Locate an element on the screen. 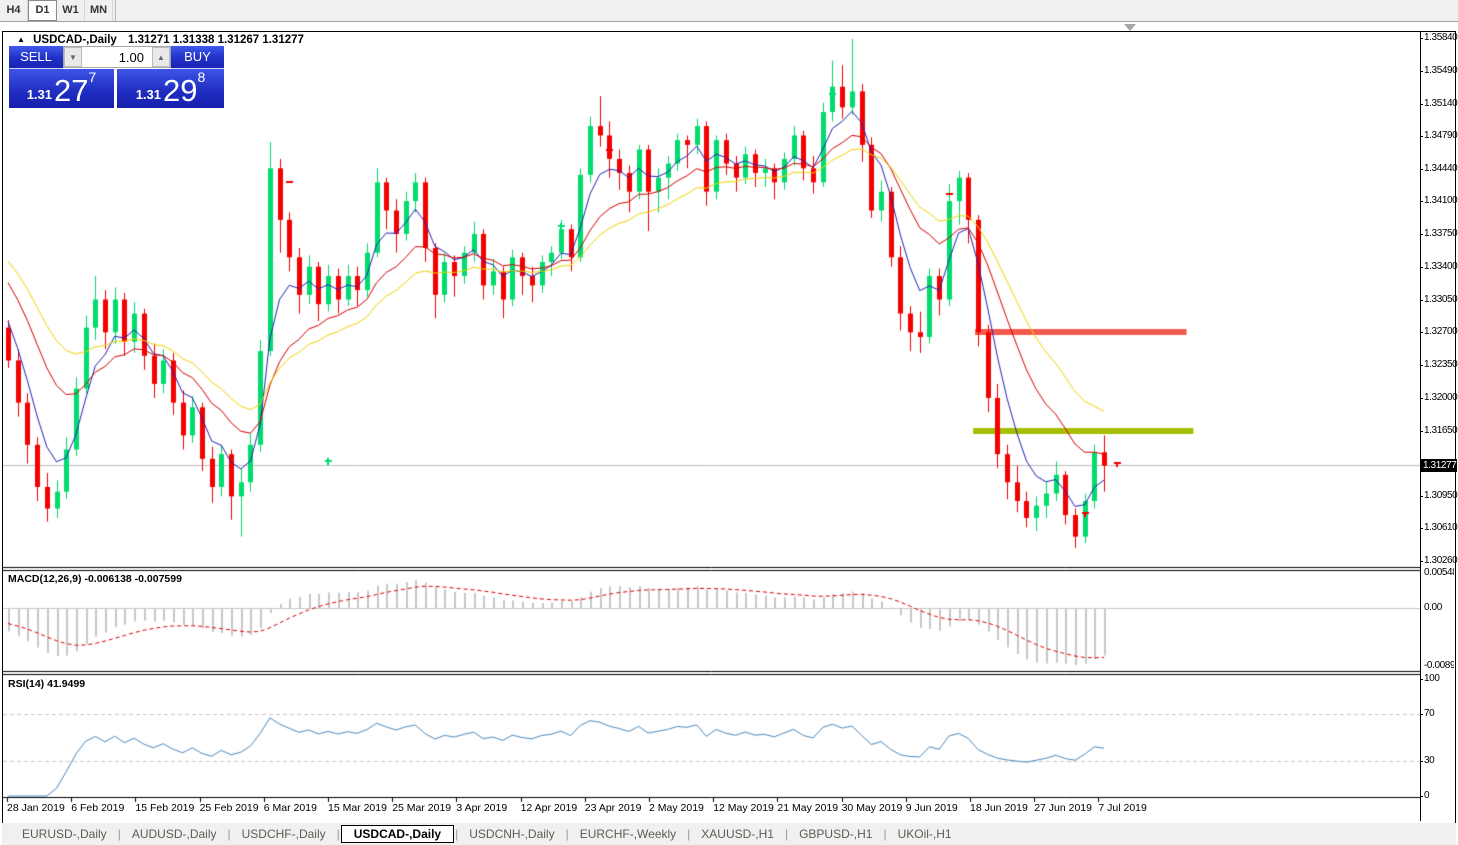 This screenshot has height=845, width=1458. macd-label: MACD(12,26,9) -0.006138 -0.007599 is located at coordinates (95, 579).